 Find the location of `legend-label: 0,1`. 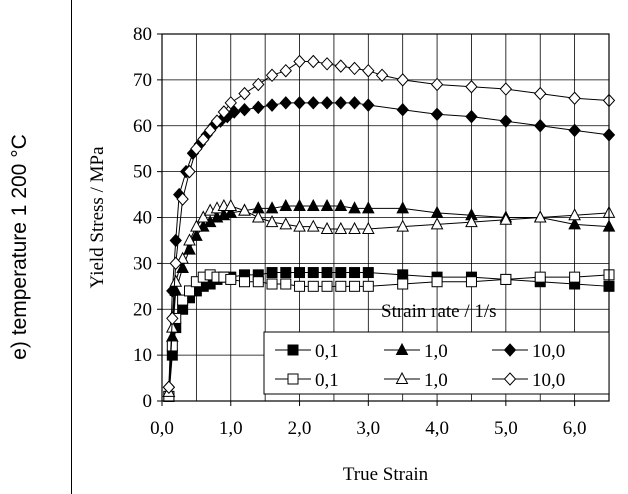

legend-label: 0,1 is located at coordinates (327, 380).